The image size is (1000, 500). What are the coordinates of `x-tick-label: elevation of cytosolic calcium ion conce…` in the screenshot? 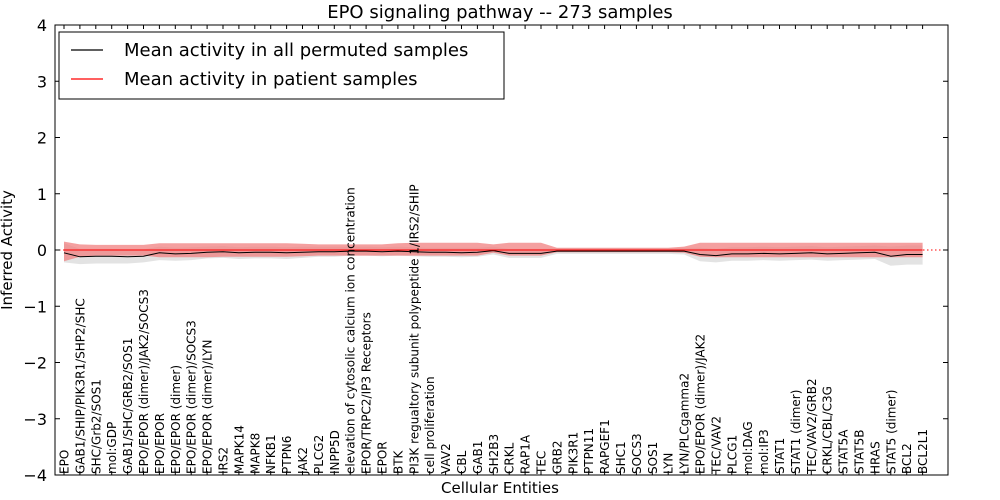 It's located at (351, 330).